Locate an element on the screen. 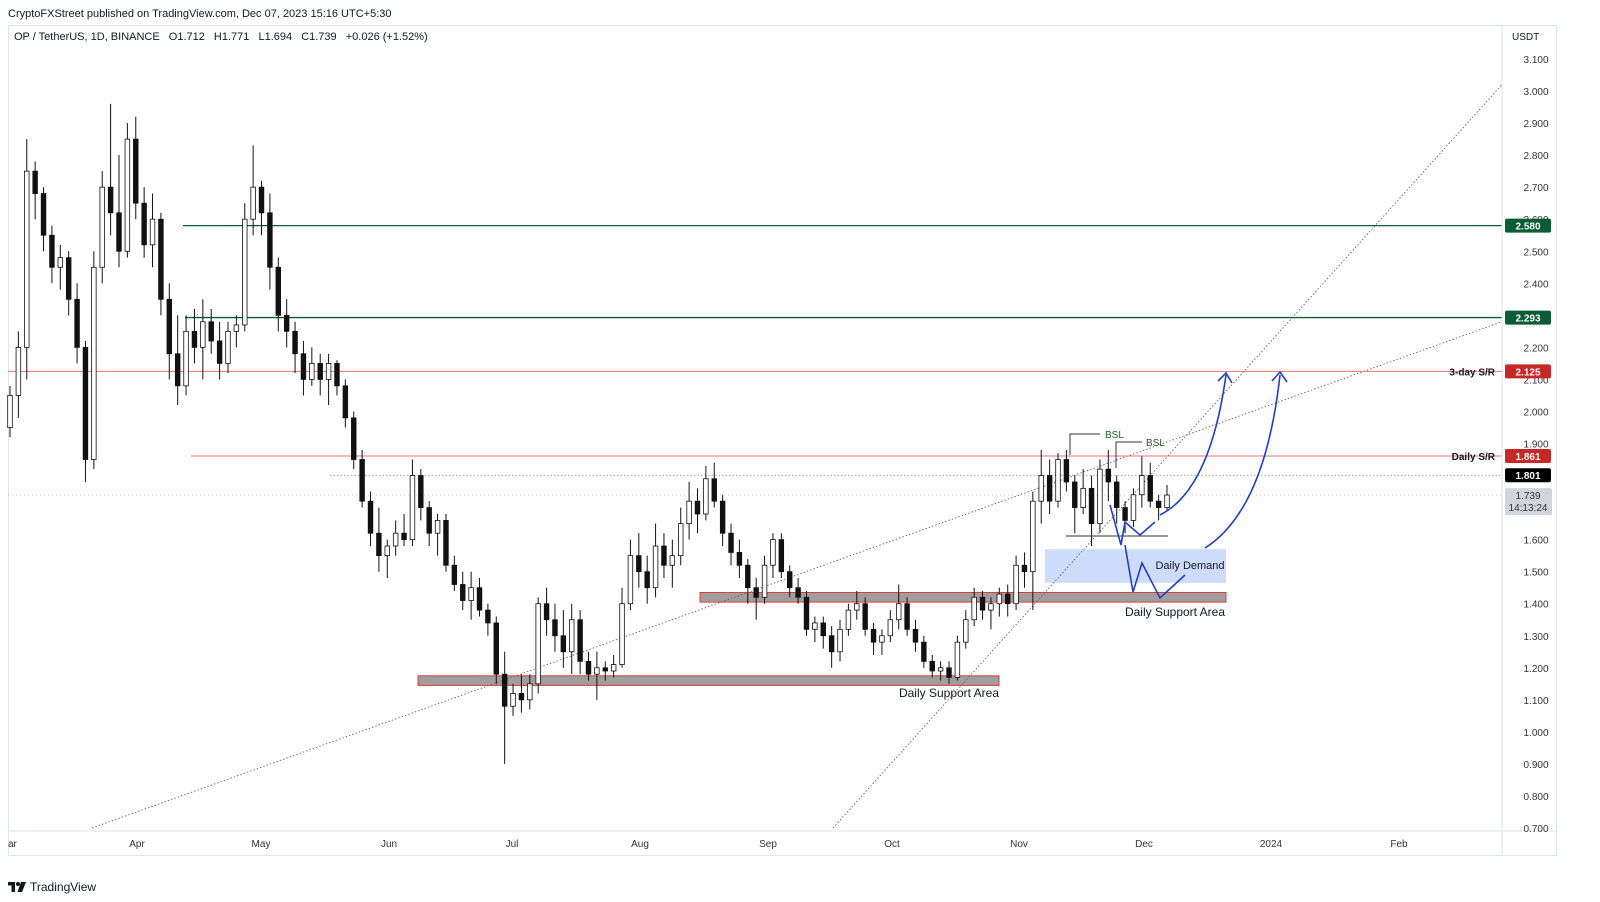  y-tick-label: 2.000 is located at coordinates (1535, 412).